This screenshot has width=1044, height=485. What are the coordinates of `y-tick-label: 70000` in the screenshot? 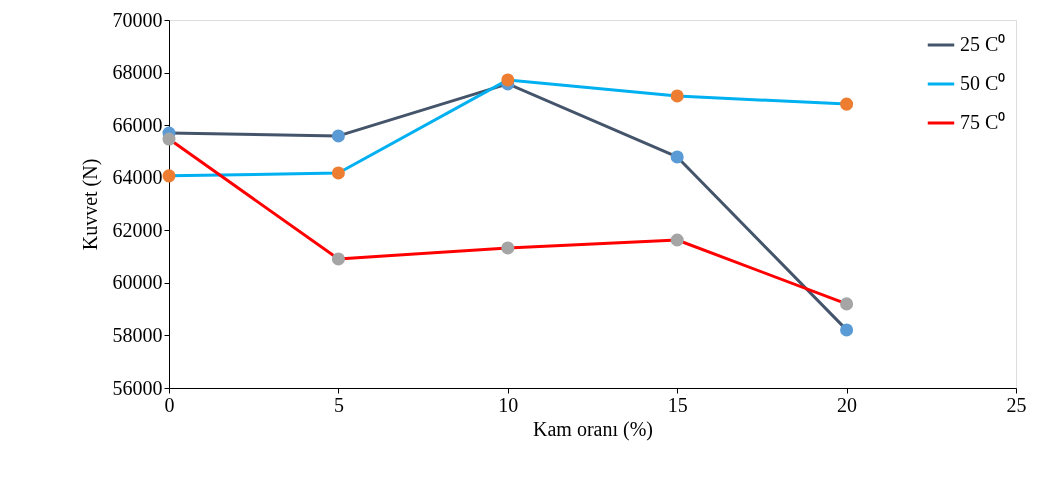 It's located at (137, 19).